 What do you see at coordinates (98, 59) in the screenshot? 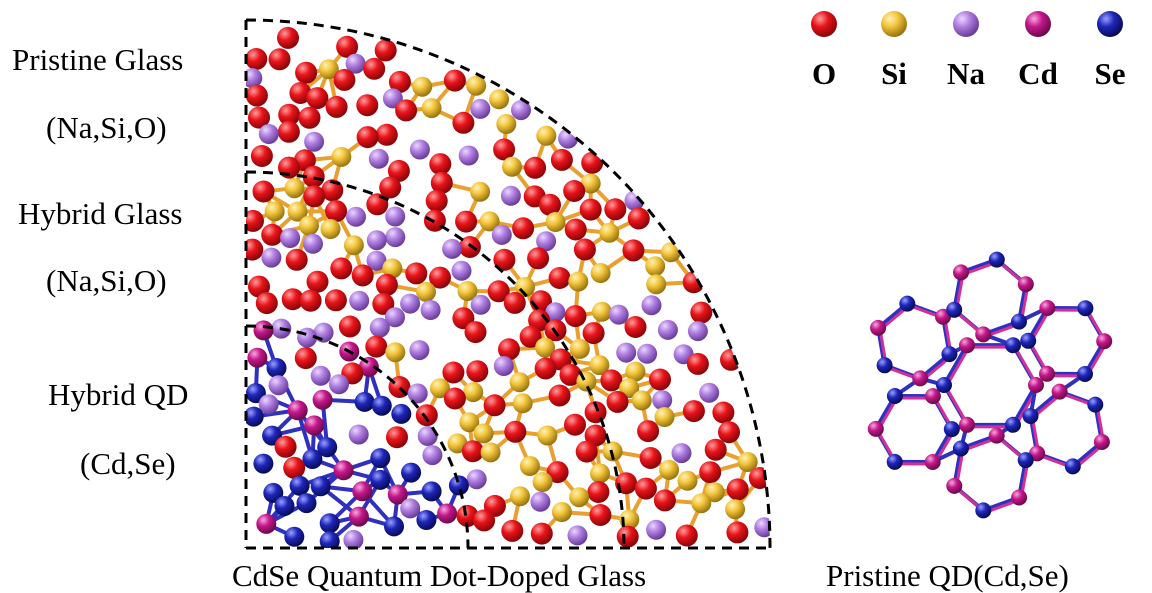
I see `pristine-glass-label: Pristine Glass` at bounding box center [98, 59].